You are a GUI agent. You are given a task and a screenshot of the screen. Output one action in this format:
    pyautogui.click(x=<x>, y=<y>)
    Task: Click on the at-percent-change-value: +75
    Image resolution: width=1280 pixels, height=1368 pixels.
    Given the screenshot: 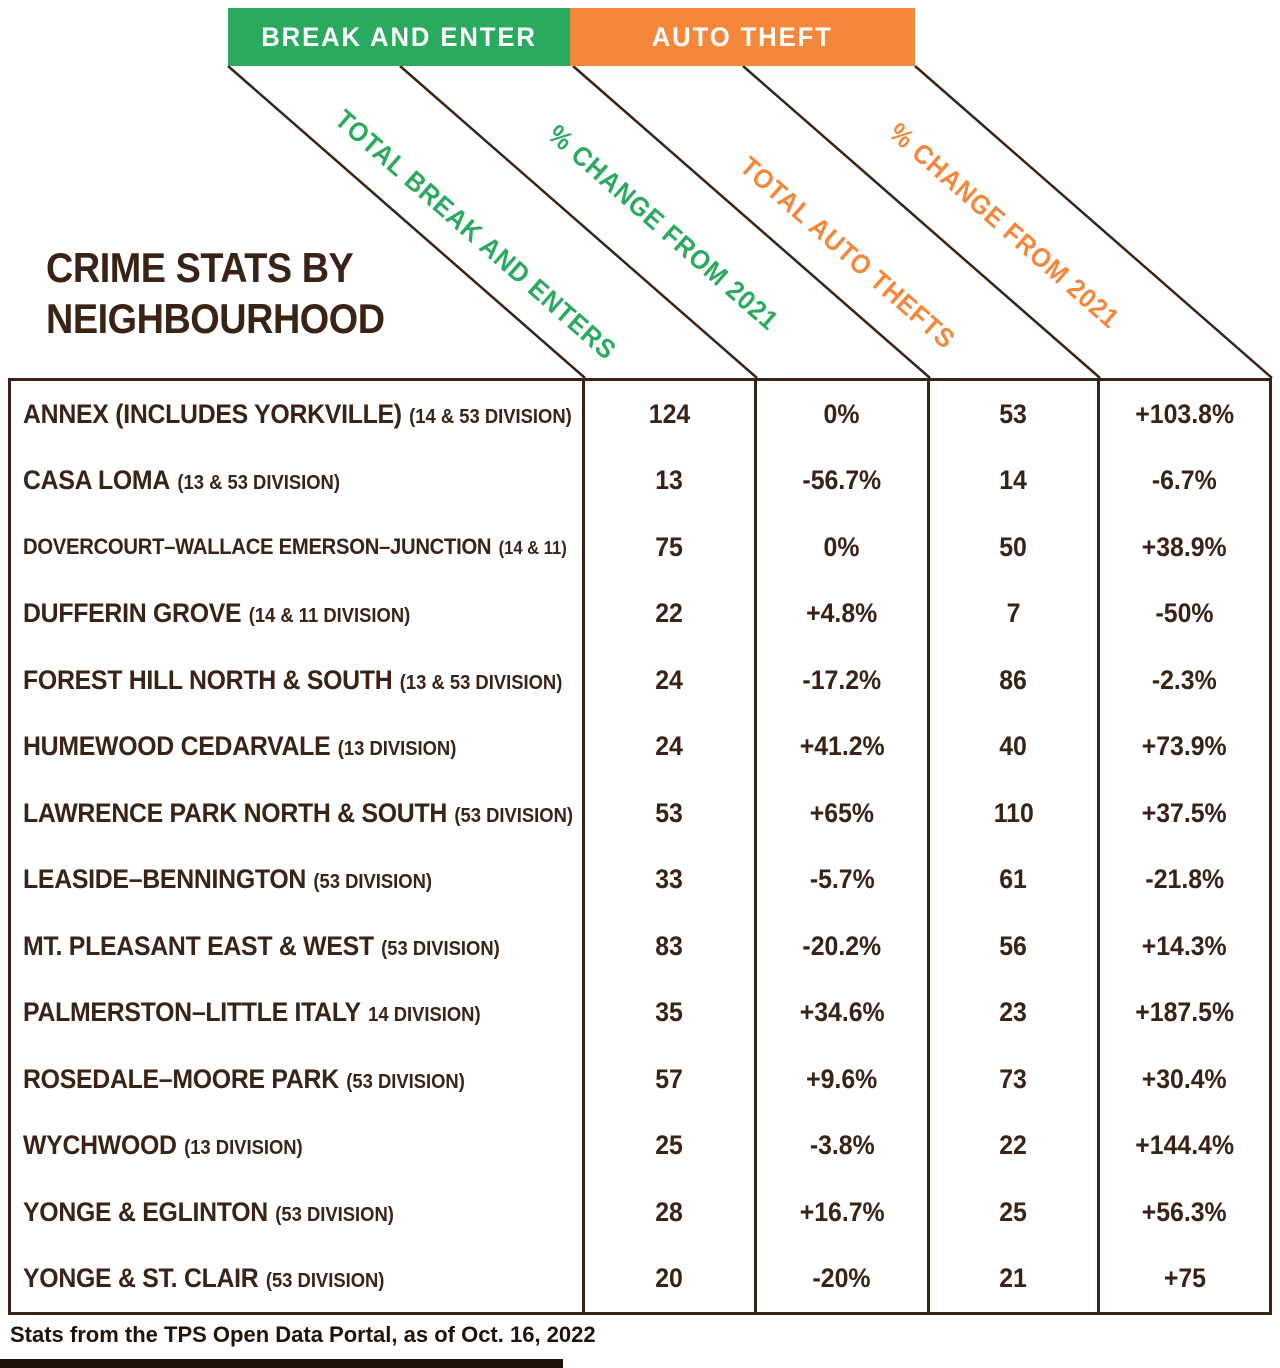 What is the action you would take?
    pyautogui.click(x=1184, y=1278)
    